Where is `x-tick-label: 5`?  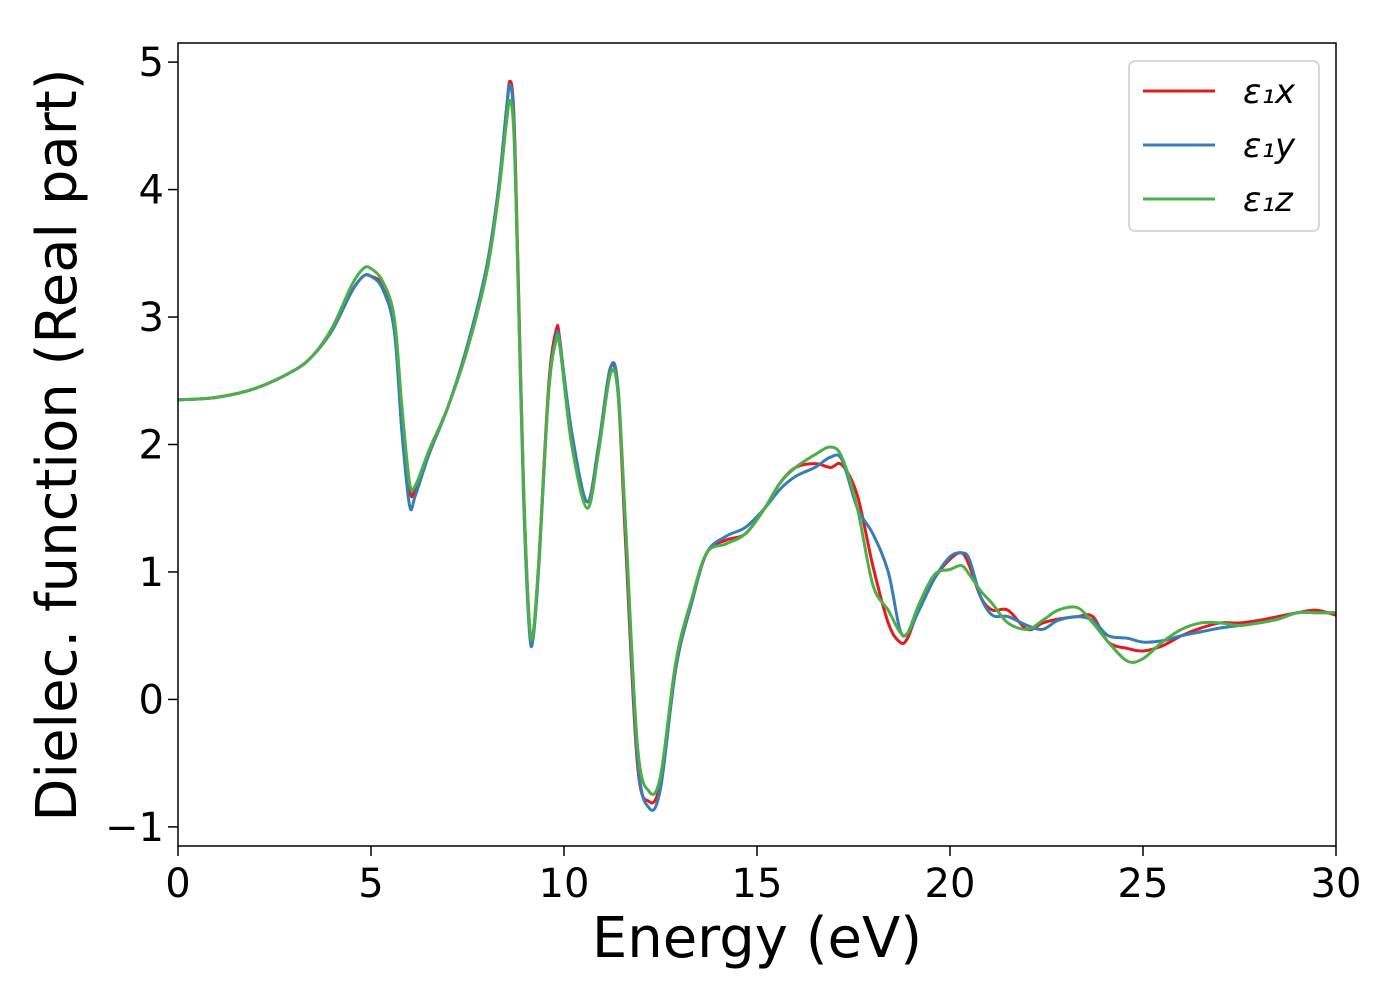 x-tick-label: 5 is located at coordinates (370, 884).